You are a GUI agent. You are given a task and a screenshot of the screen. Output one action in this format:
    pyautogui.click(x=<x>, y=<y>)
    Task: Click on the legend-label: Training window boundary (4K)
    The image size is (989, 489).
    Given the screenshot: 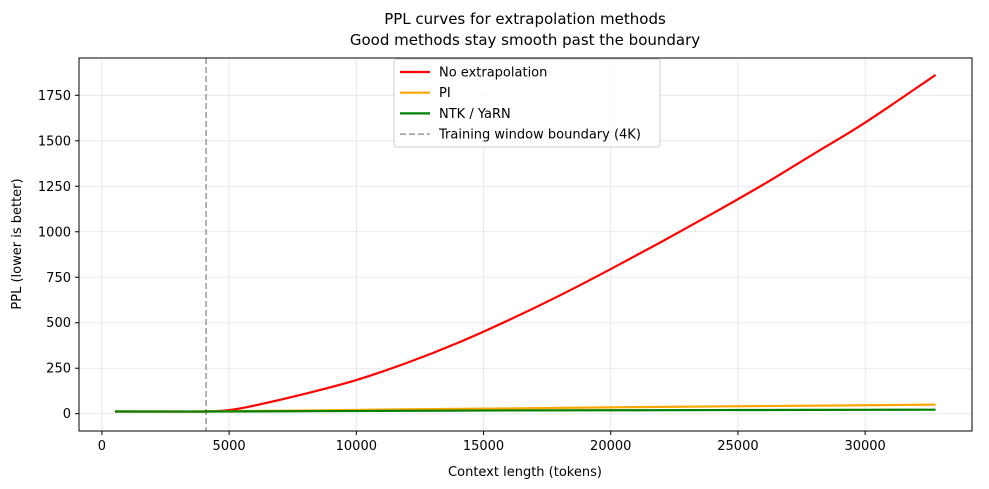 What is the action you would take?
    pyautogui.click(x=539, y=135)
    